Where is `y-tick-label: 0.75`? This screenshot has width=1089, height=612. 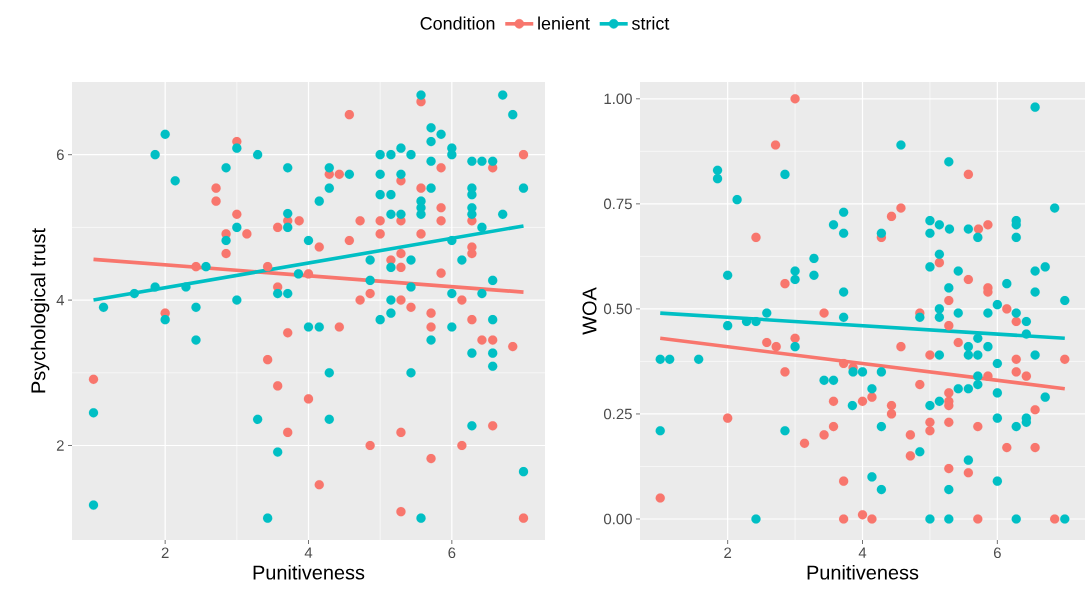
y-tick-label: 0.75 is located at coordinates (617, 204).